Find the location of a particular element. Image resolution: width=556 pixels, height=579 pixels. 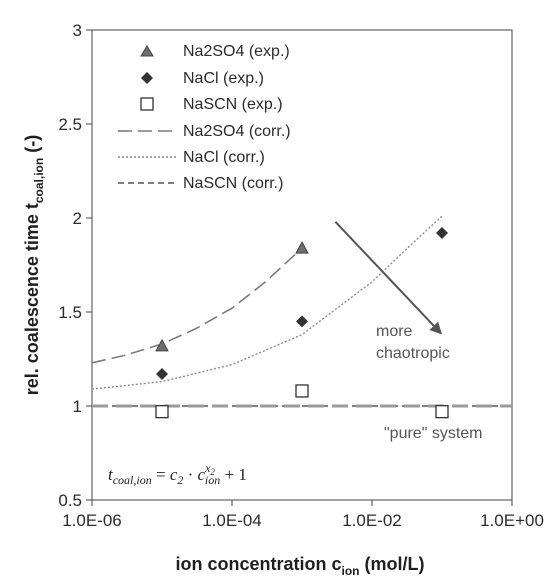

x-axis-title-main: ion concentration c is located at coordinates (258, 564).